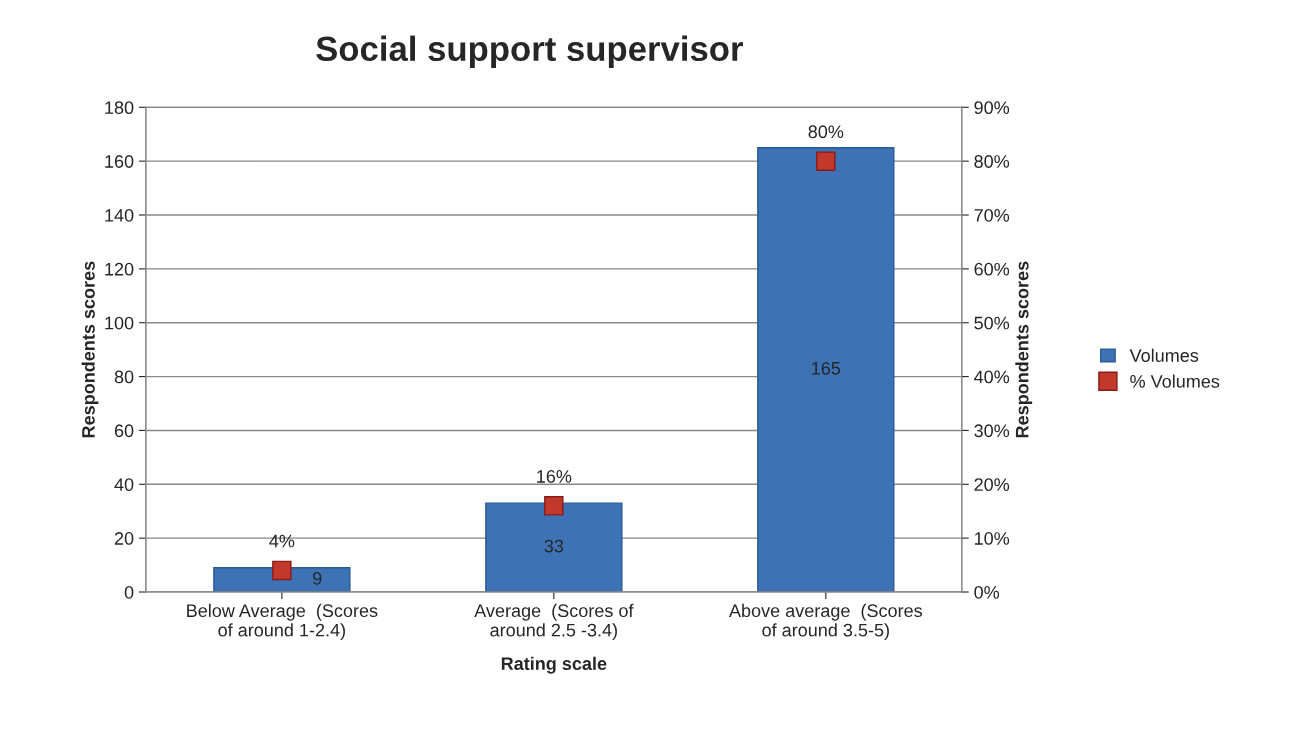 The height and width of the screenshot is (740, 1291). I want to click on x-tick-label: Above average (Scores of around 3.5-5), so click(826, 622).